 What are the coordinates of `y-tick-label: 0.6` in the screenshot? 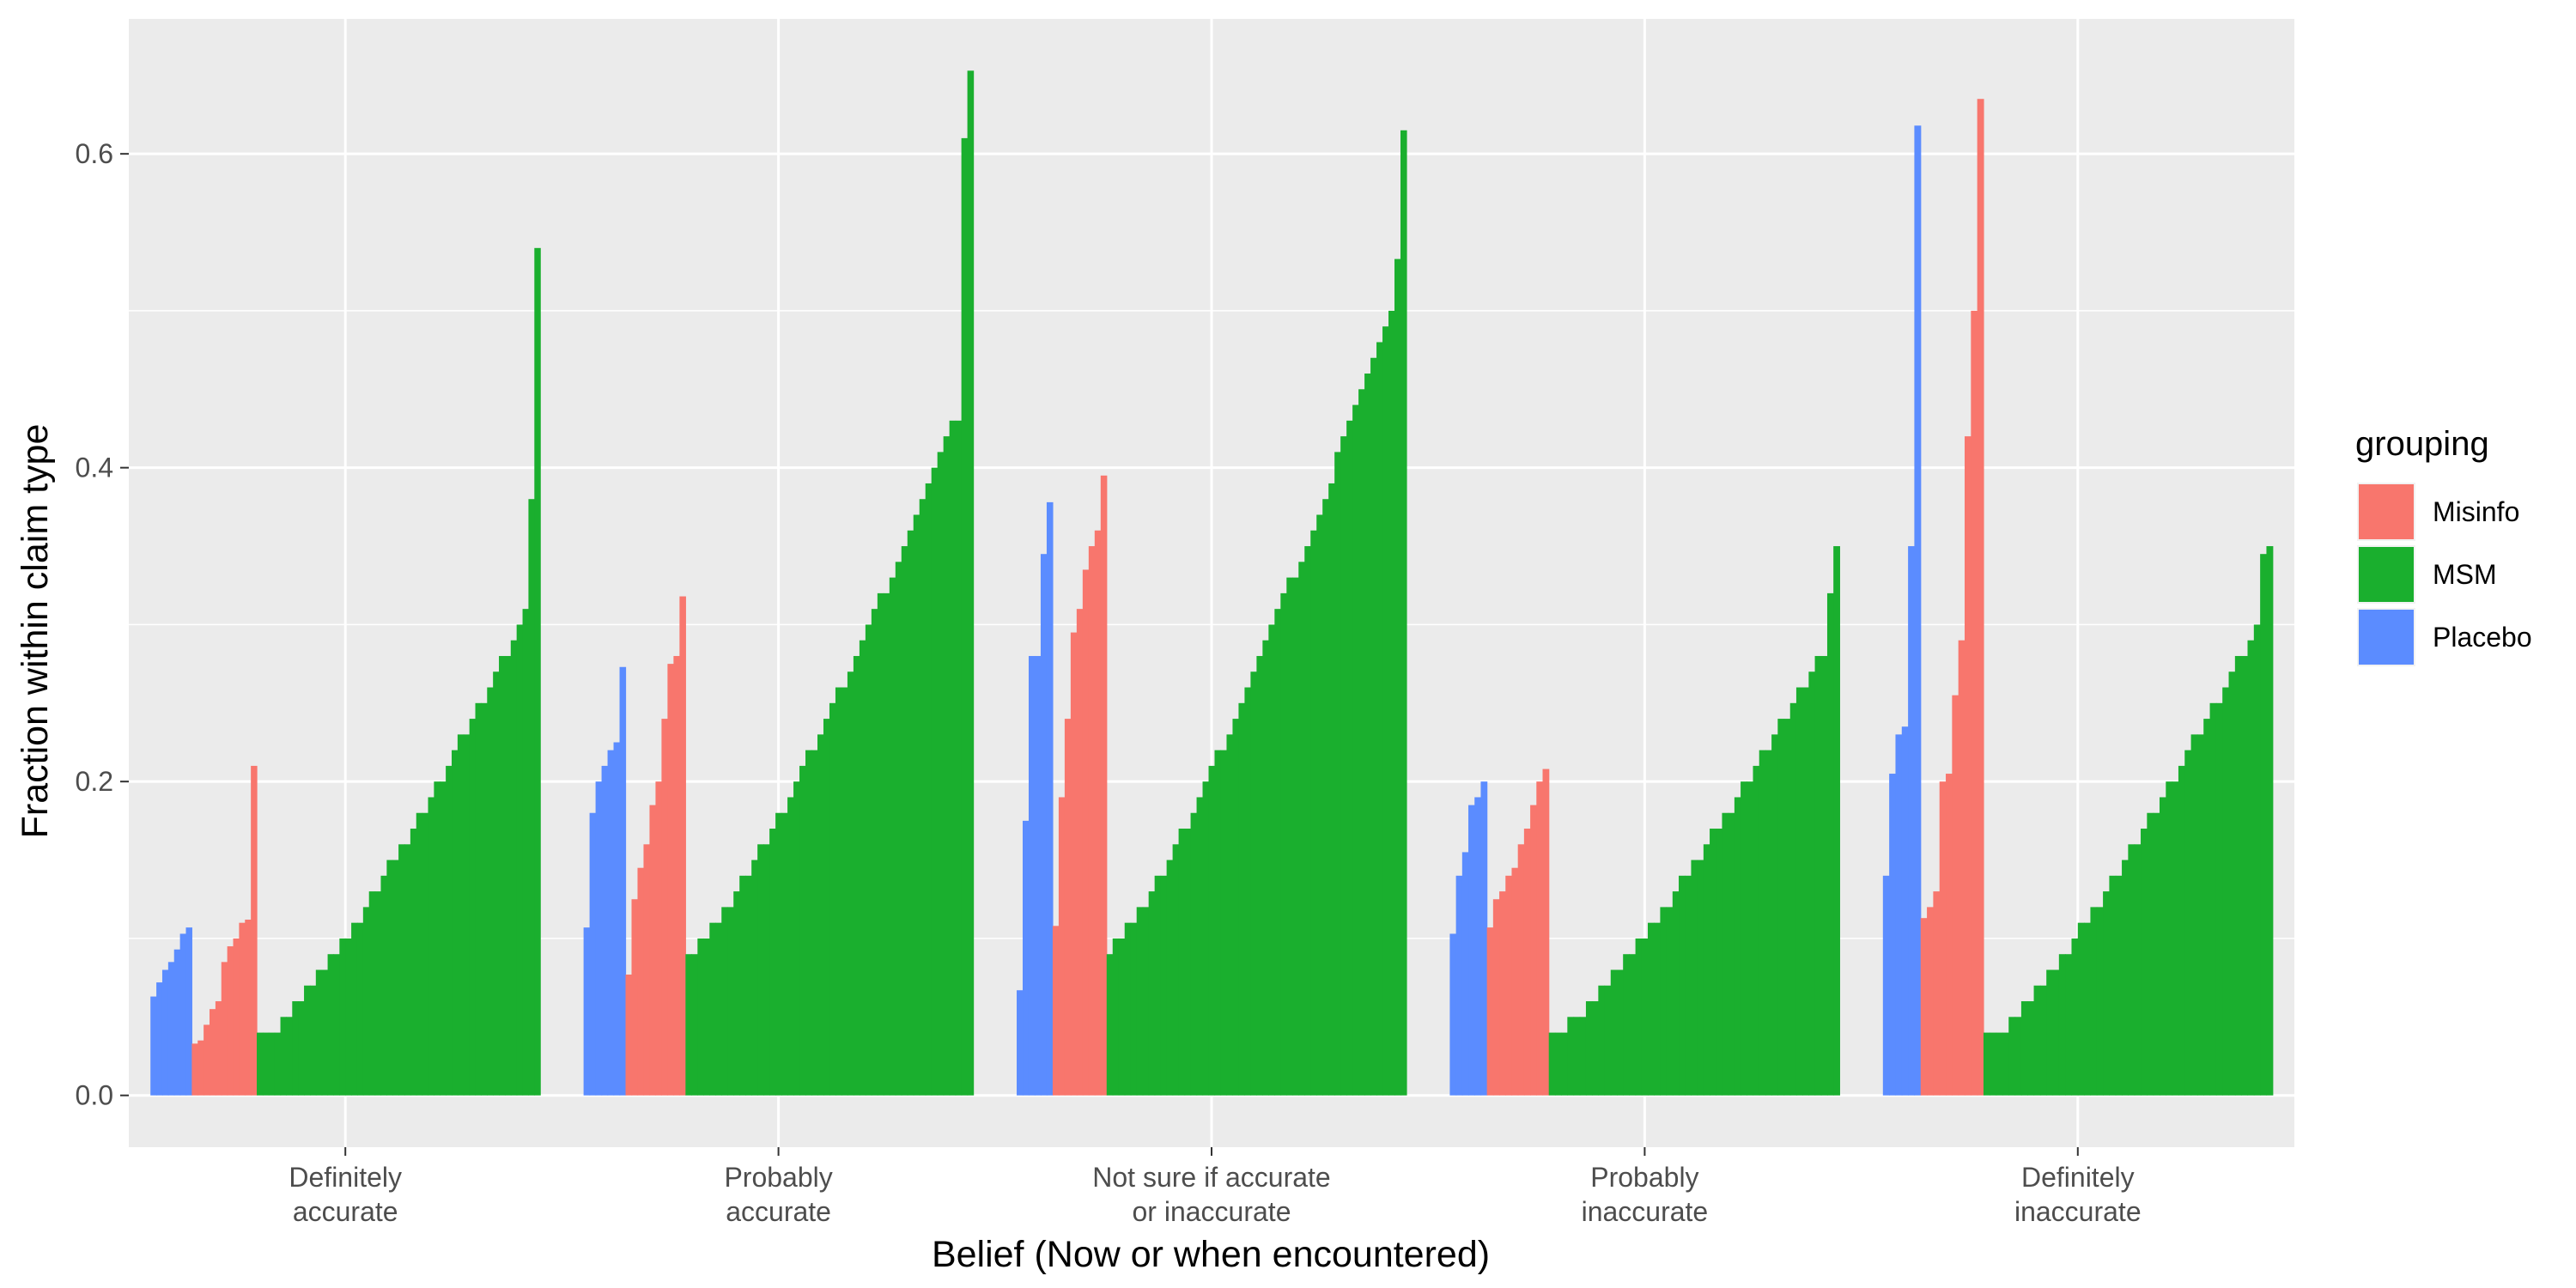 It's located at (94, 153).